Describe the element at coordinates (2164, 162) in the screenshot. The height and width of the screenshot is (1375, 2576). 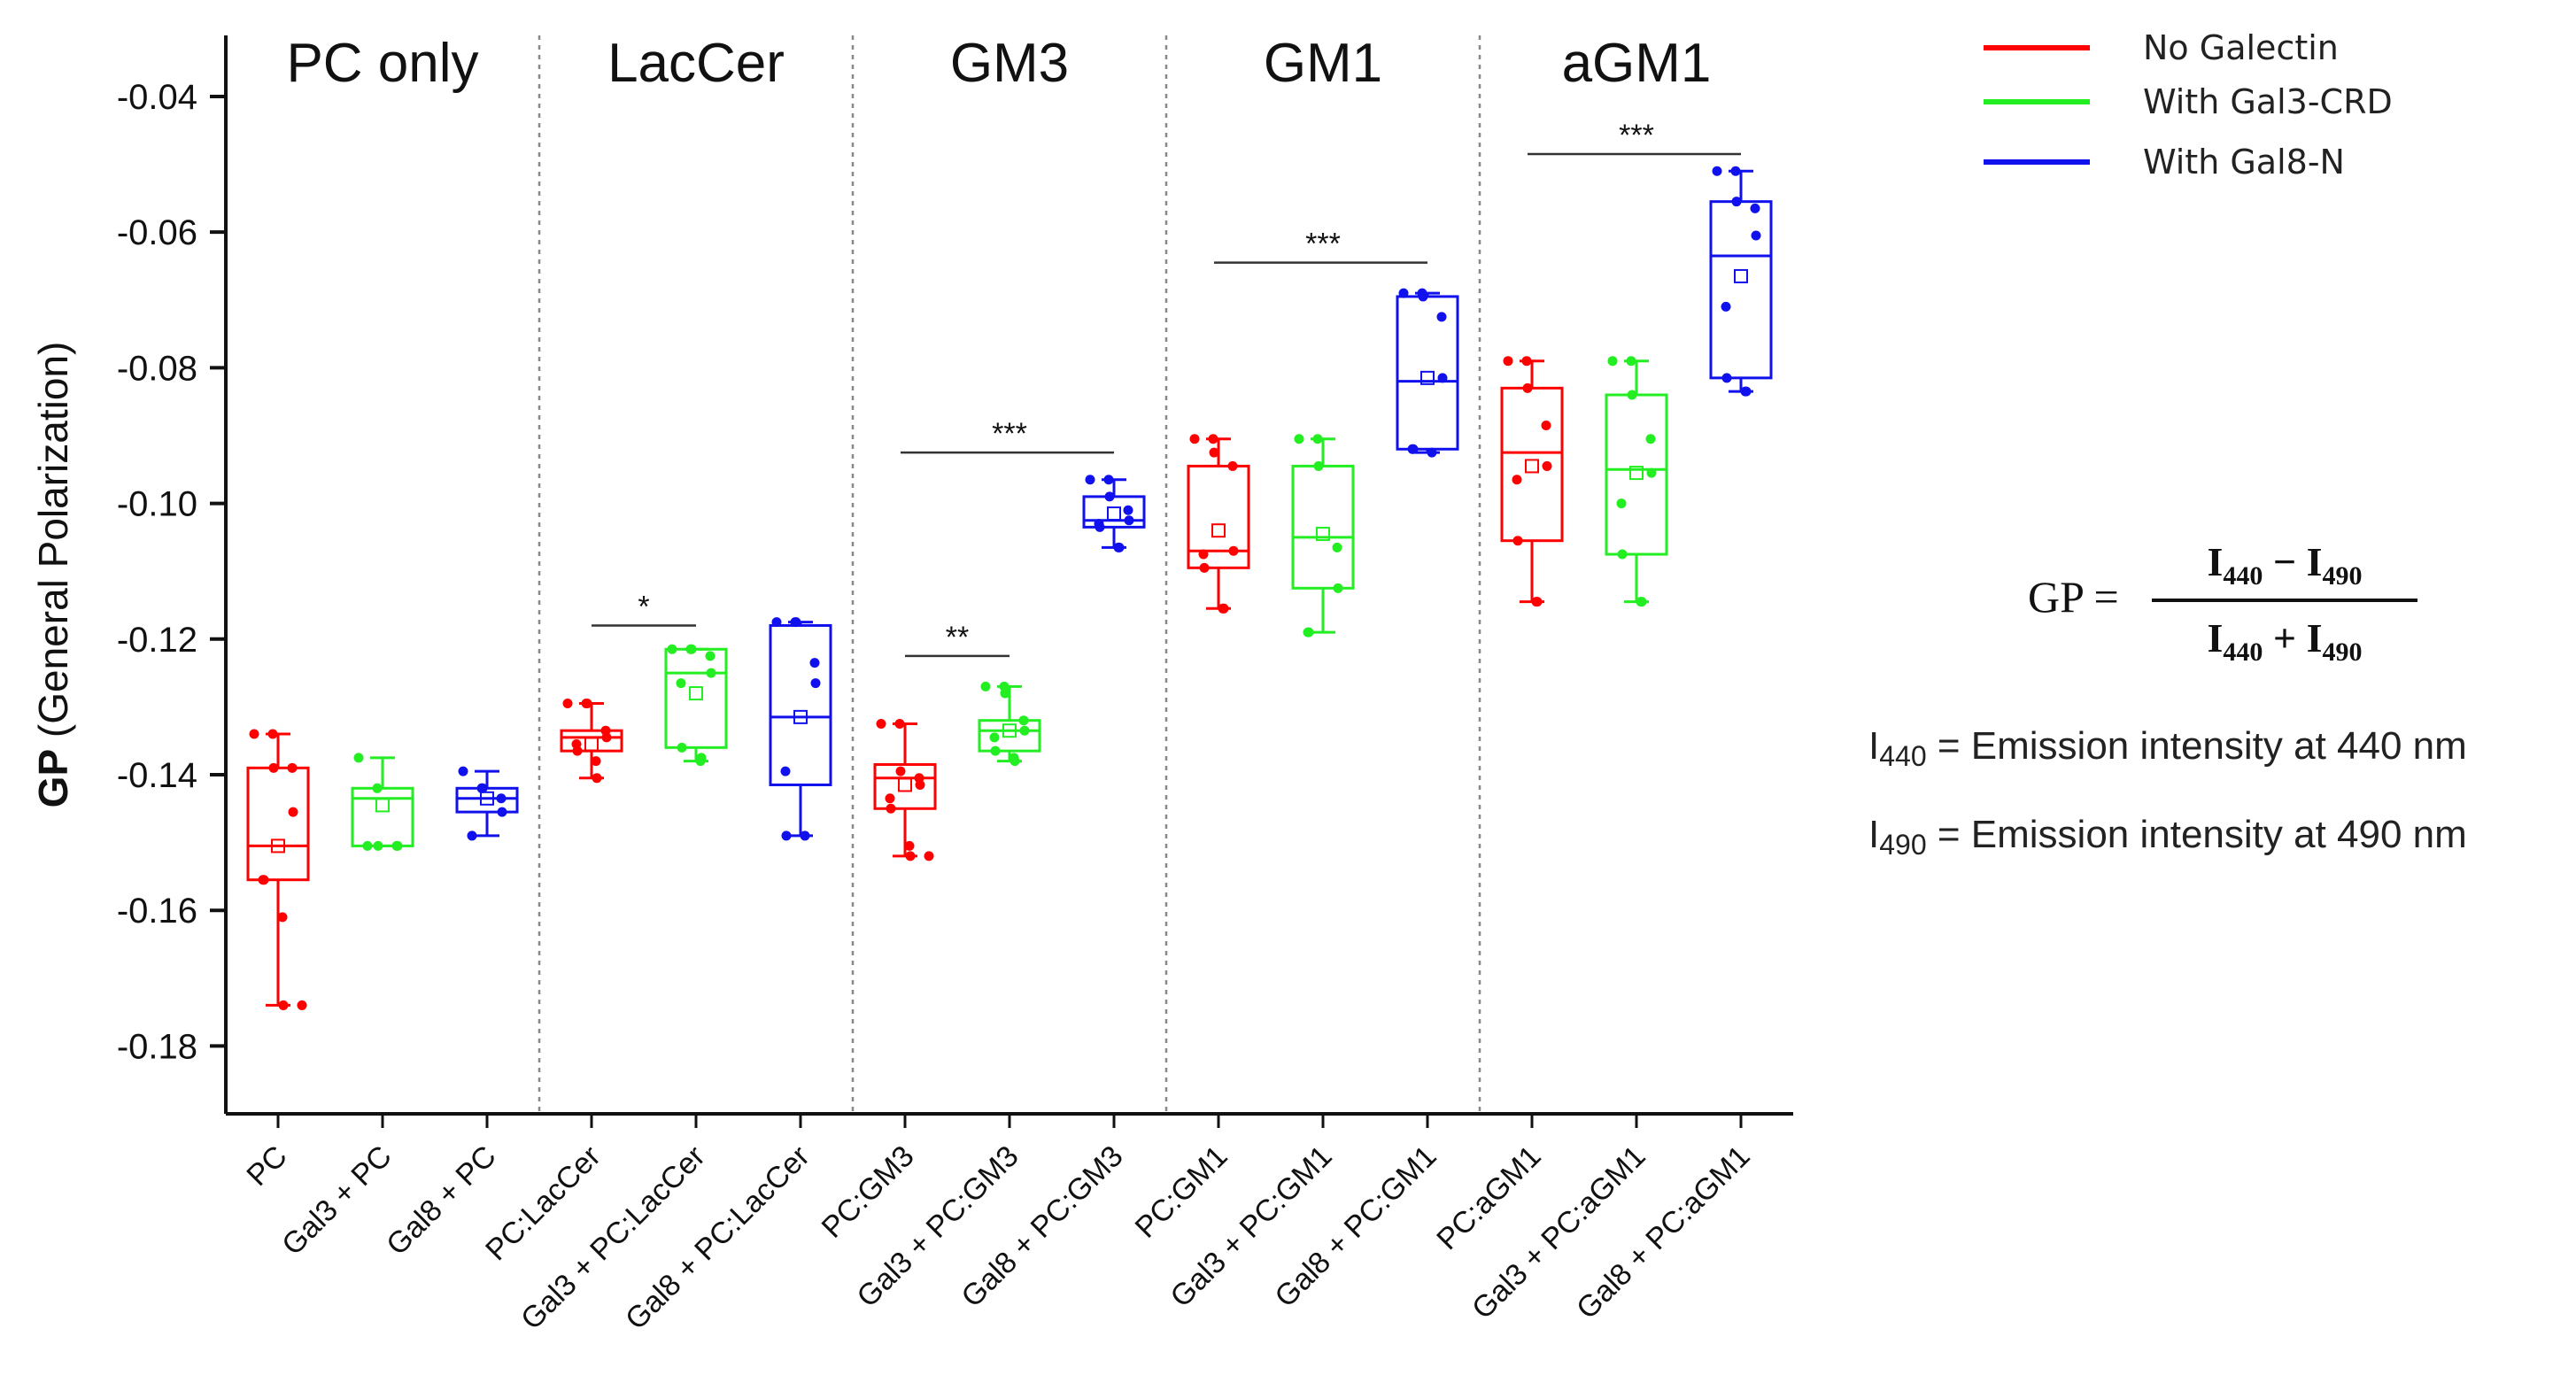
I see `legend-item-gal8: With Gal8-N` at that location.